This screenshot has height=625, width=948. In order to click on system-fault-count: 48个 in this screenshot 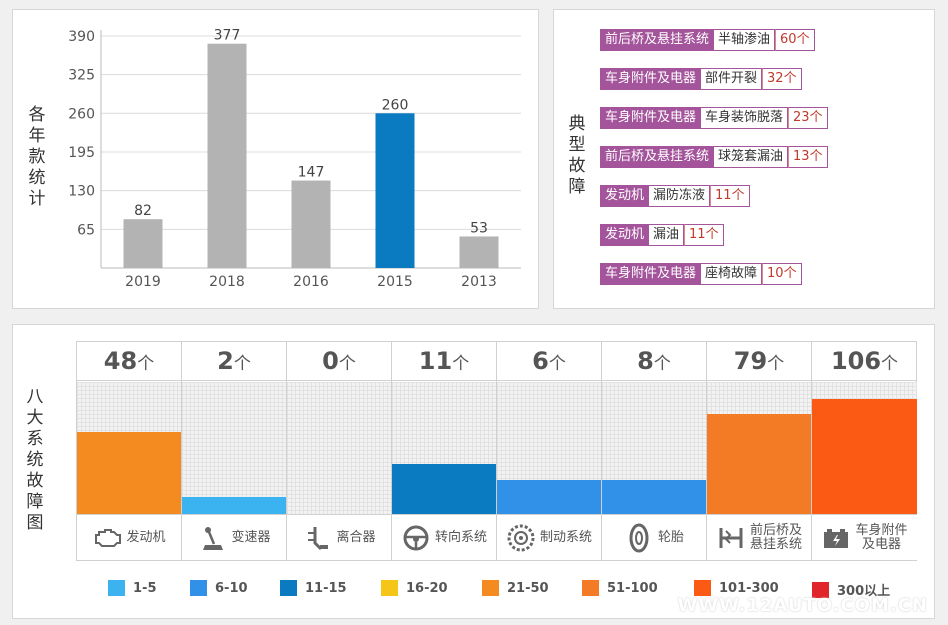, I will do `click(129, 361)`.